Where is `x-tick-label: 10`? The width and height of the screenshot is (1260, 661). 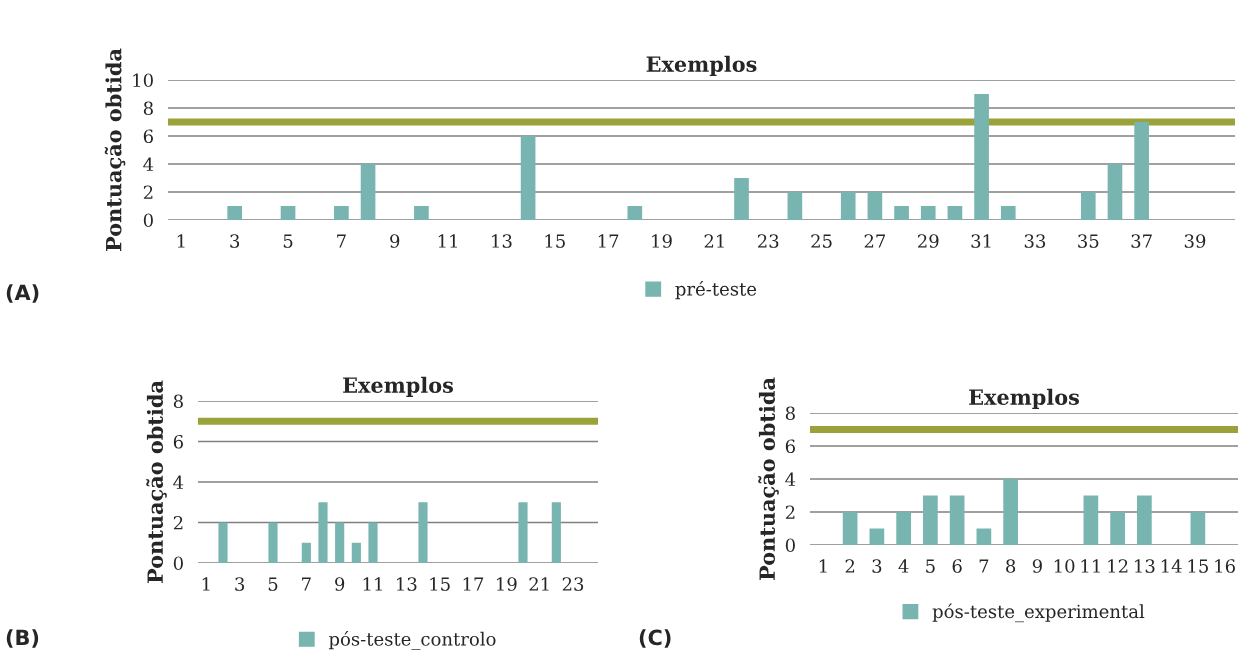 x-tick-label: 10 is located at coordinates (1064, 566).